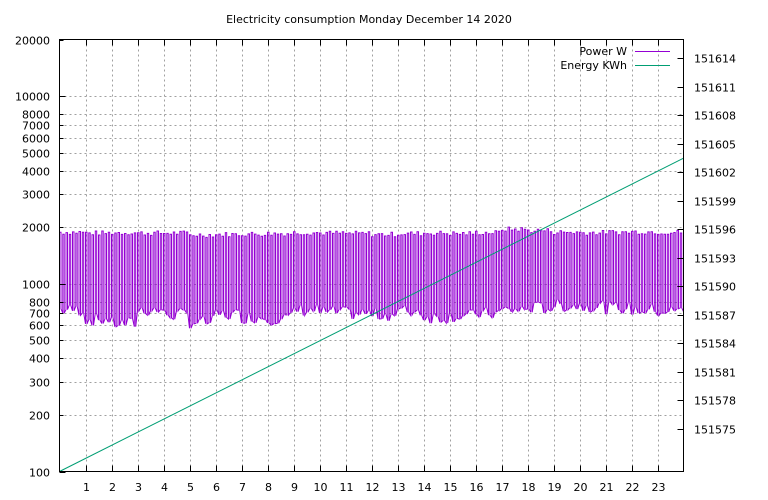 The height and width of the screenshot is (500, 768). I want to click on y2-tick-label: 151581, so click(715, 373).